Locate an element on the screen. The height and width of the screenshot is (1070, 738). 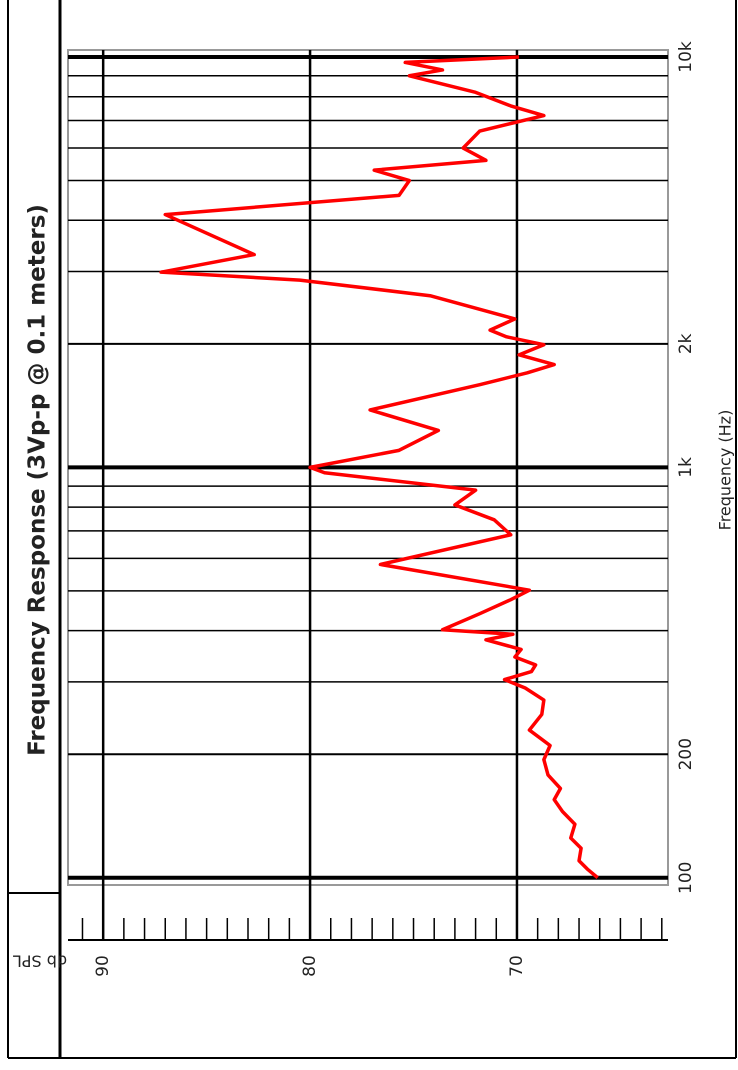
y-tick-label: 80 is located at coordinates (310, 966).